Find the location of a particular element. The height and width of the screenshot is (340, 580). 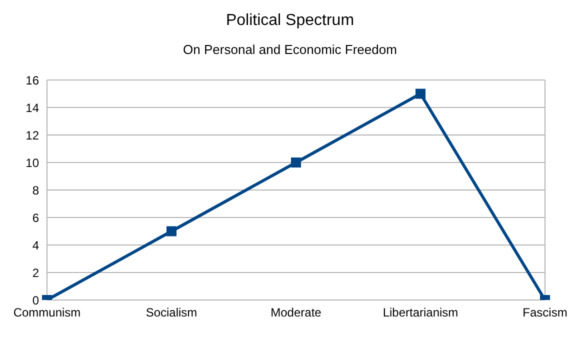

x-tick-label: Socialism is located at coordinates (172, 313).